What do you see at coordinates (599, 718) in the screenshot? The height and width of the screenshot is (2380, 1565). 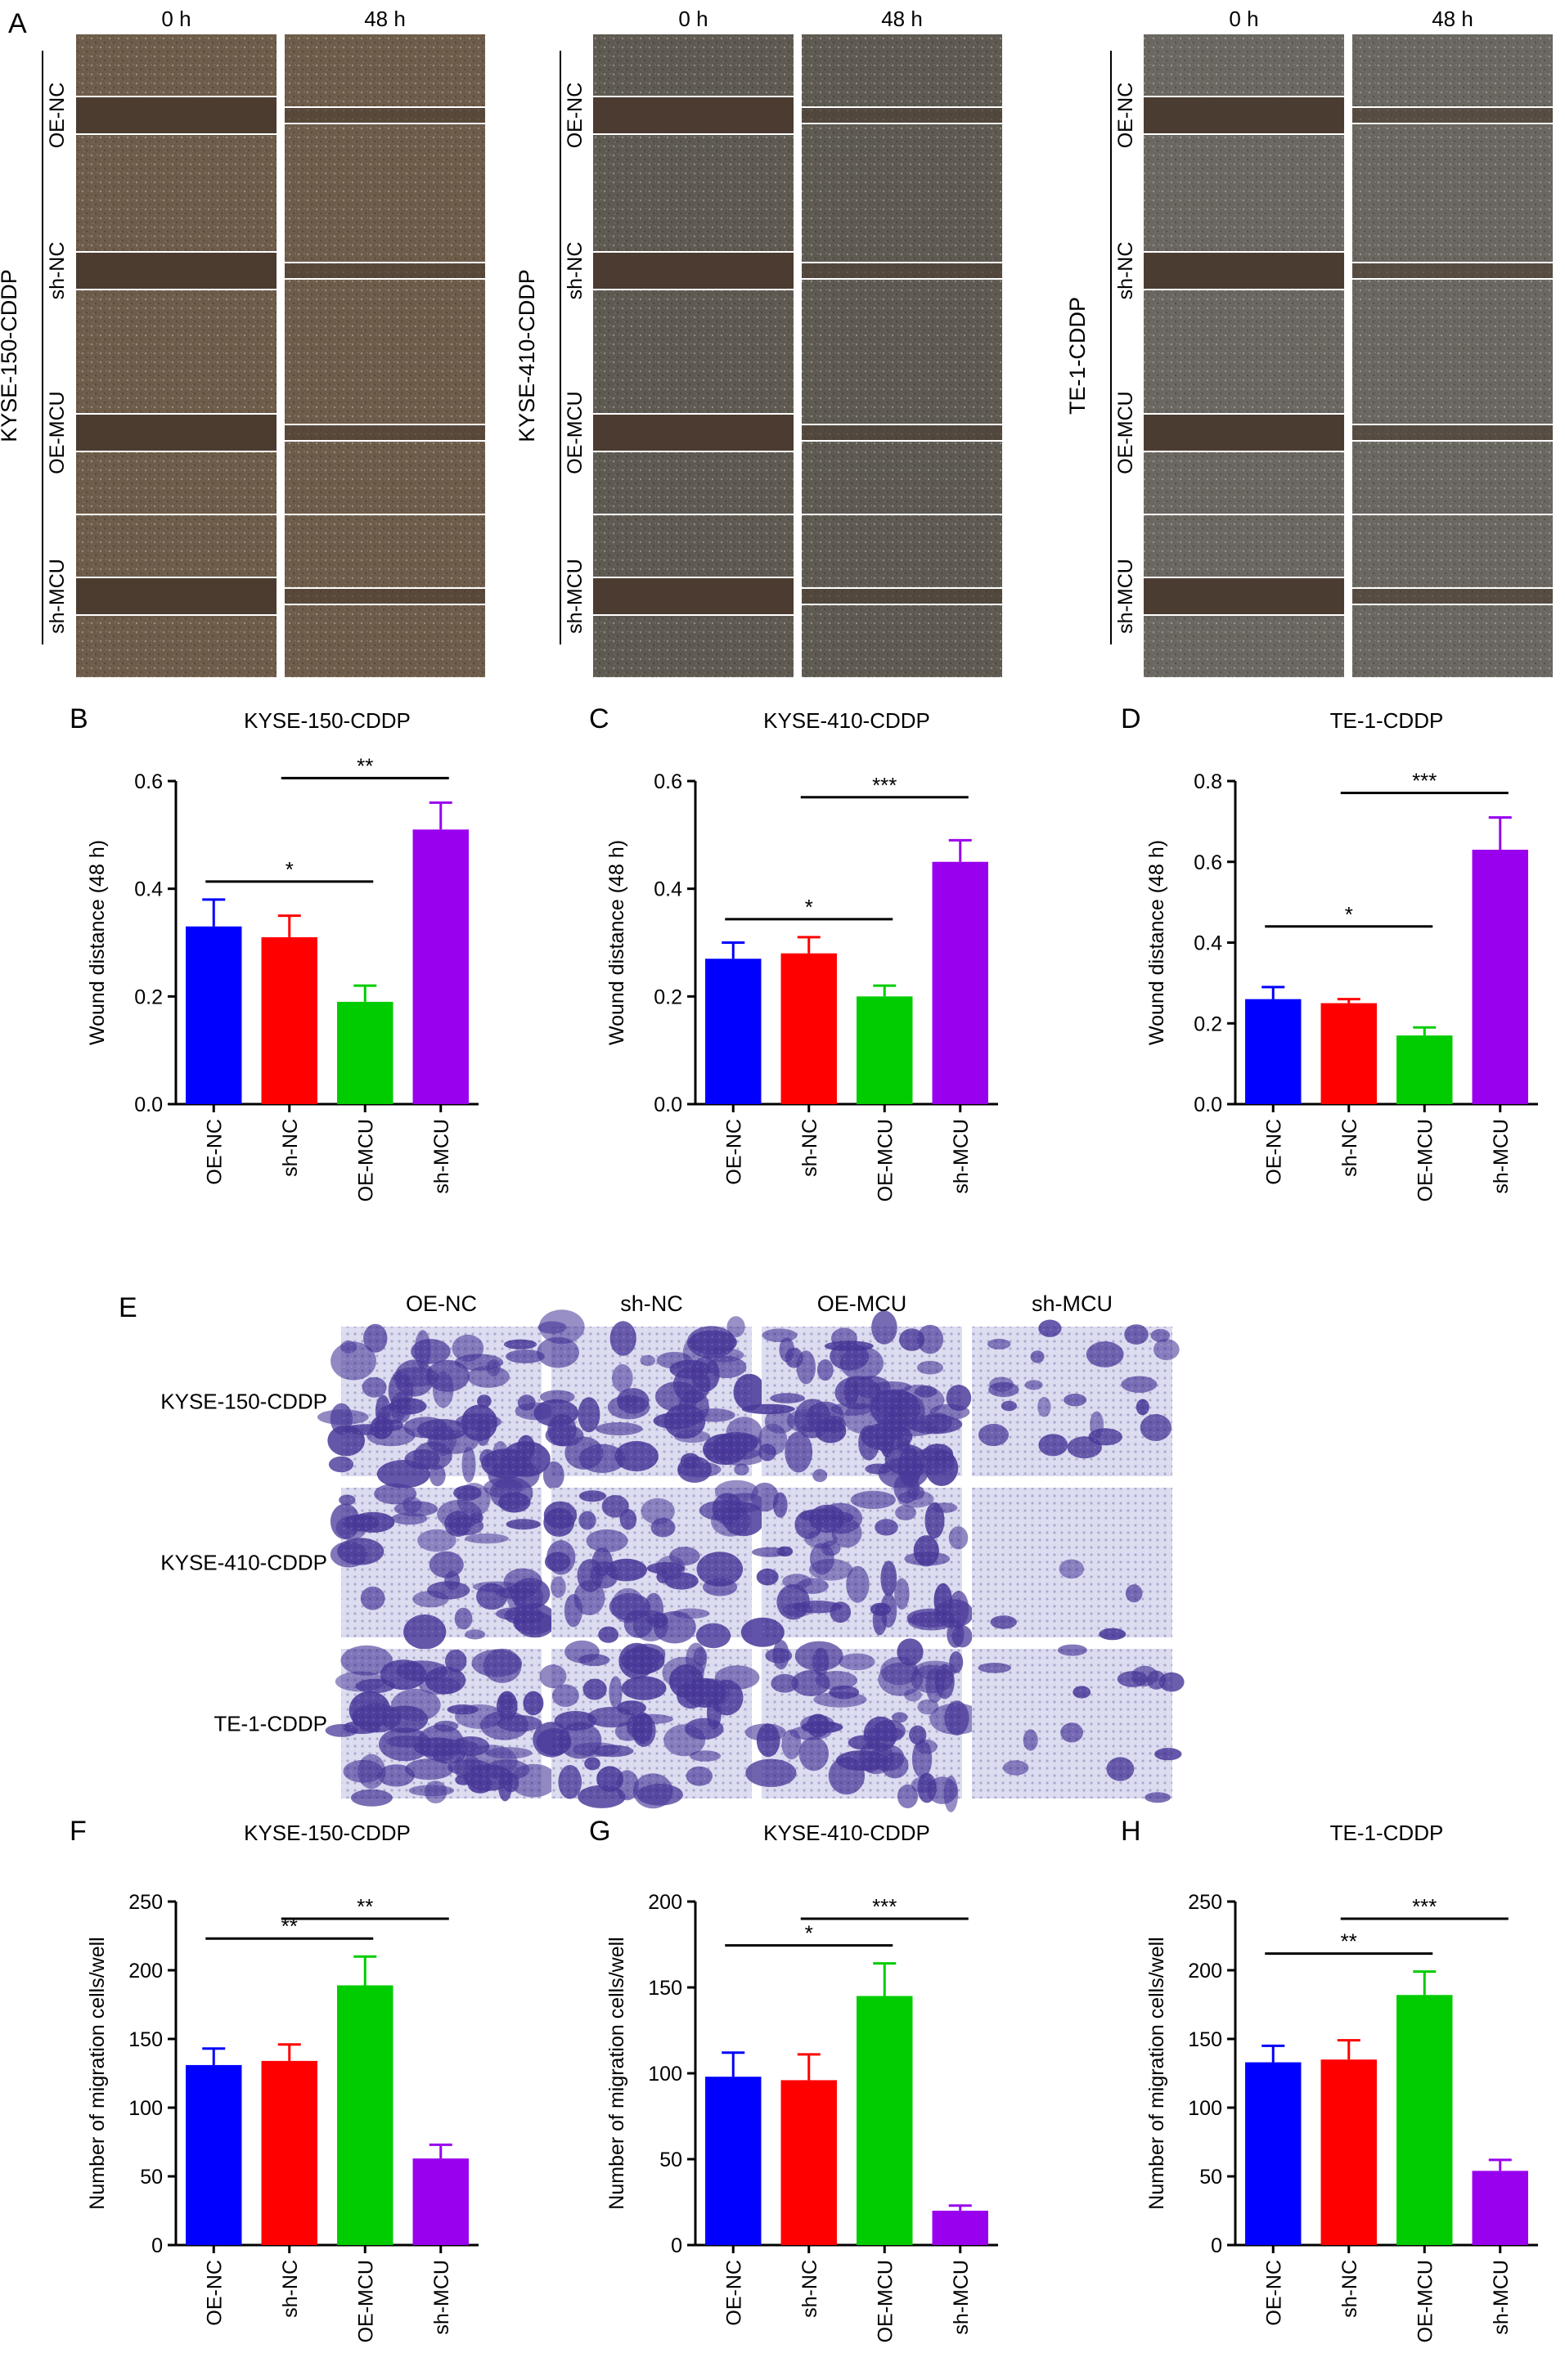 I see `panel-letter: C` at bounding box center [599, 718].